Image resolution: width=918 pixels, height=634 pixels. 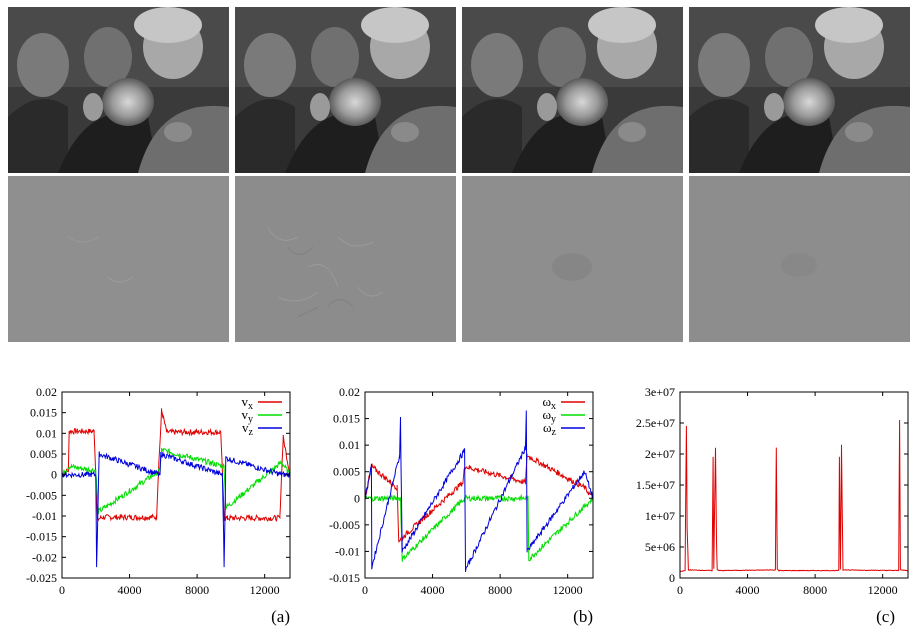 I want to click on y-tick-label: 1.5e+07, so click(x=655, y=485).